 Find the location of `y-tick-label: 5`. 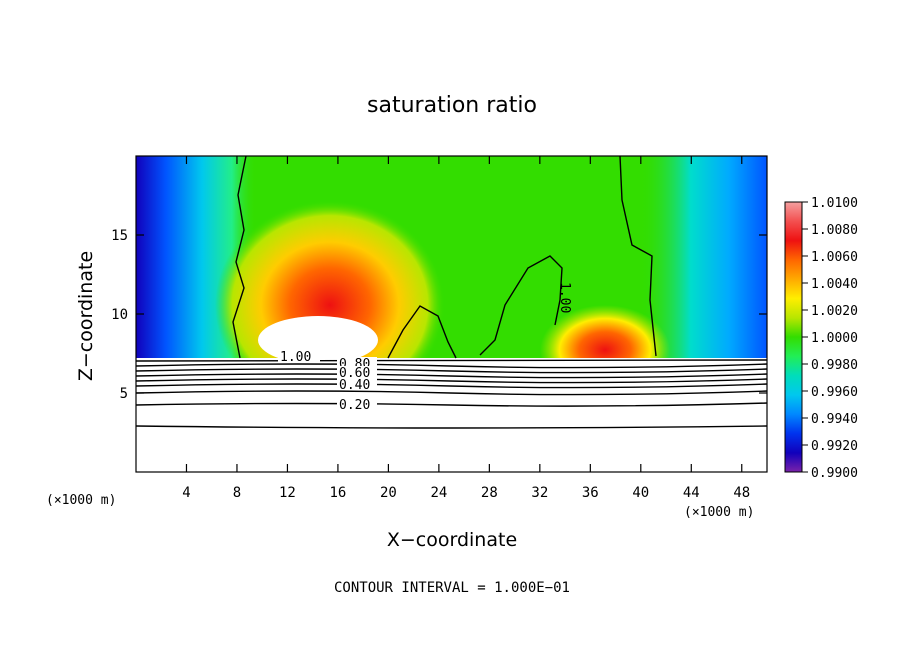

y-tick-label: 5 is located at coordinates (124, 394).